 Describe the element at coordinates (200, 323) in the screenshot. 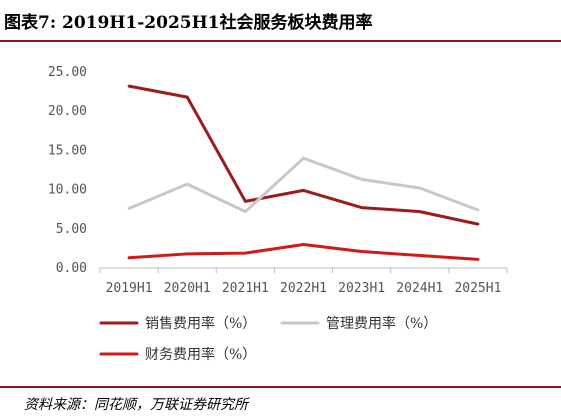

I see `legend-label: 销售费用率（%）` at that location.